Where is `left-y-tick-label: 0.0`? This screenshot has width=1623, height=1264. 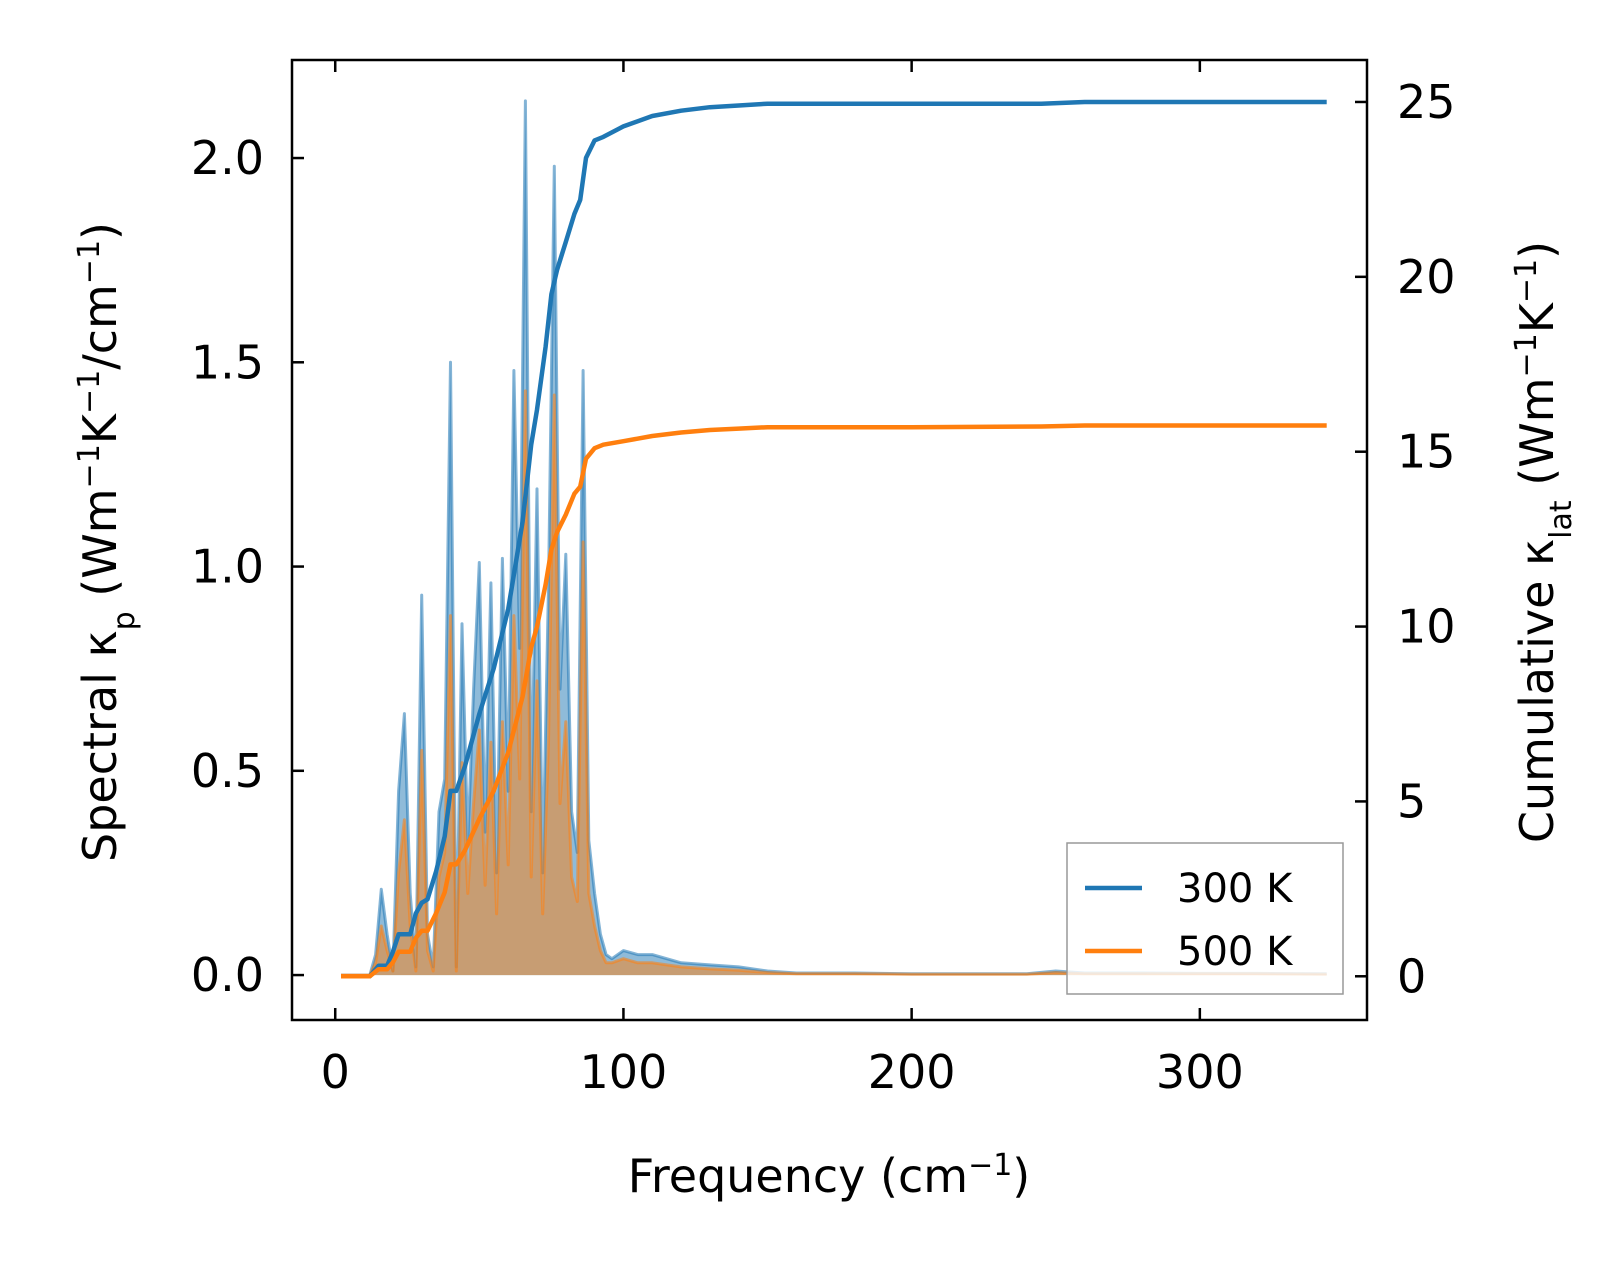 left-y-tick-label: 0.0 is located at coordinates (227, 975).